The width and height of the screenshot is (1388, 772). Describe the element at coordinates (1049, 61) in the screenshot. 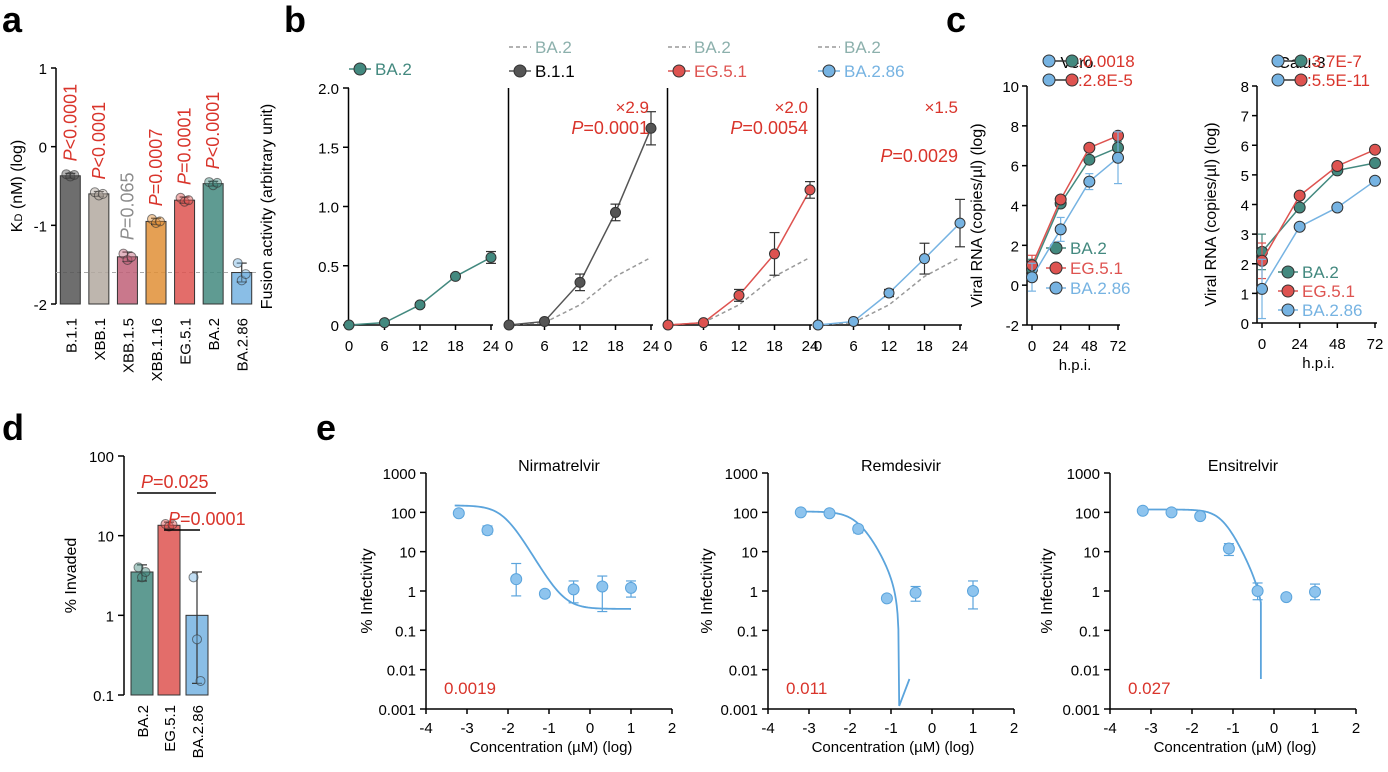

I see `comparison-marker-left` at that location.